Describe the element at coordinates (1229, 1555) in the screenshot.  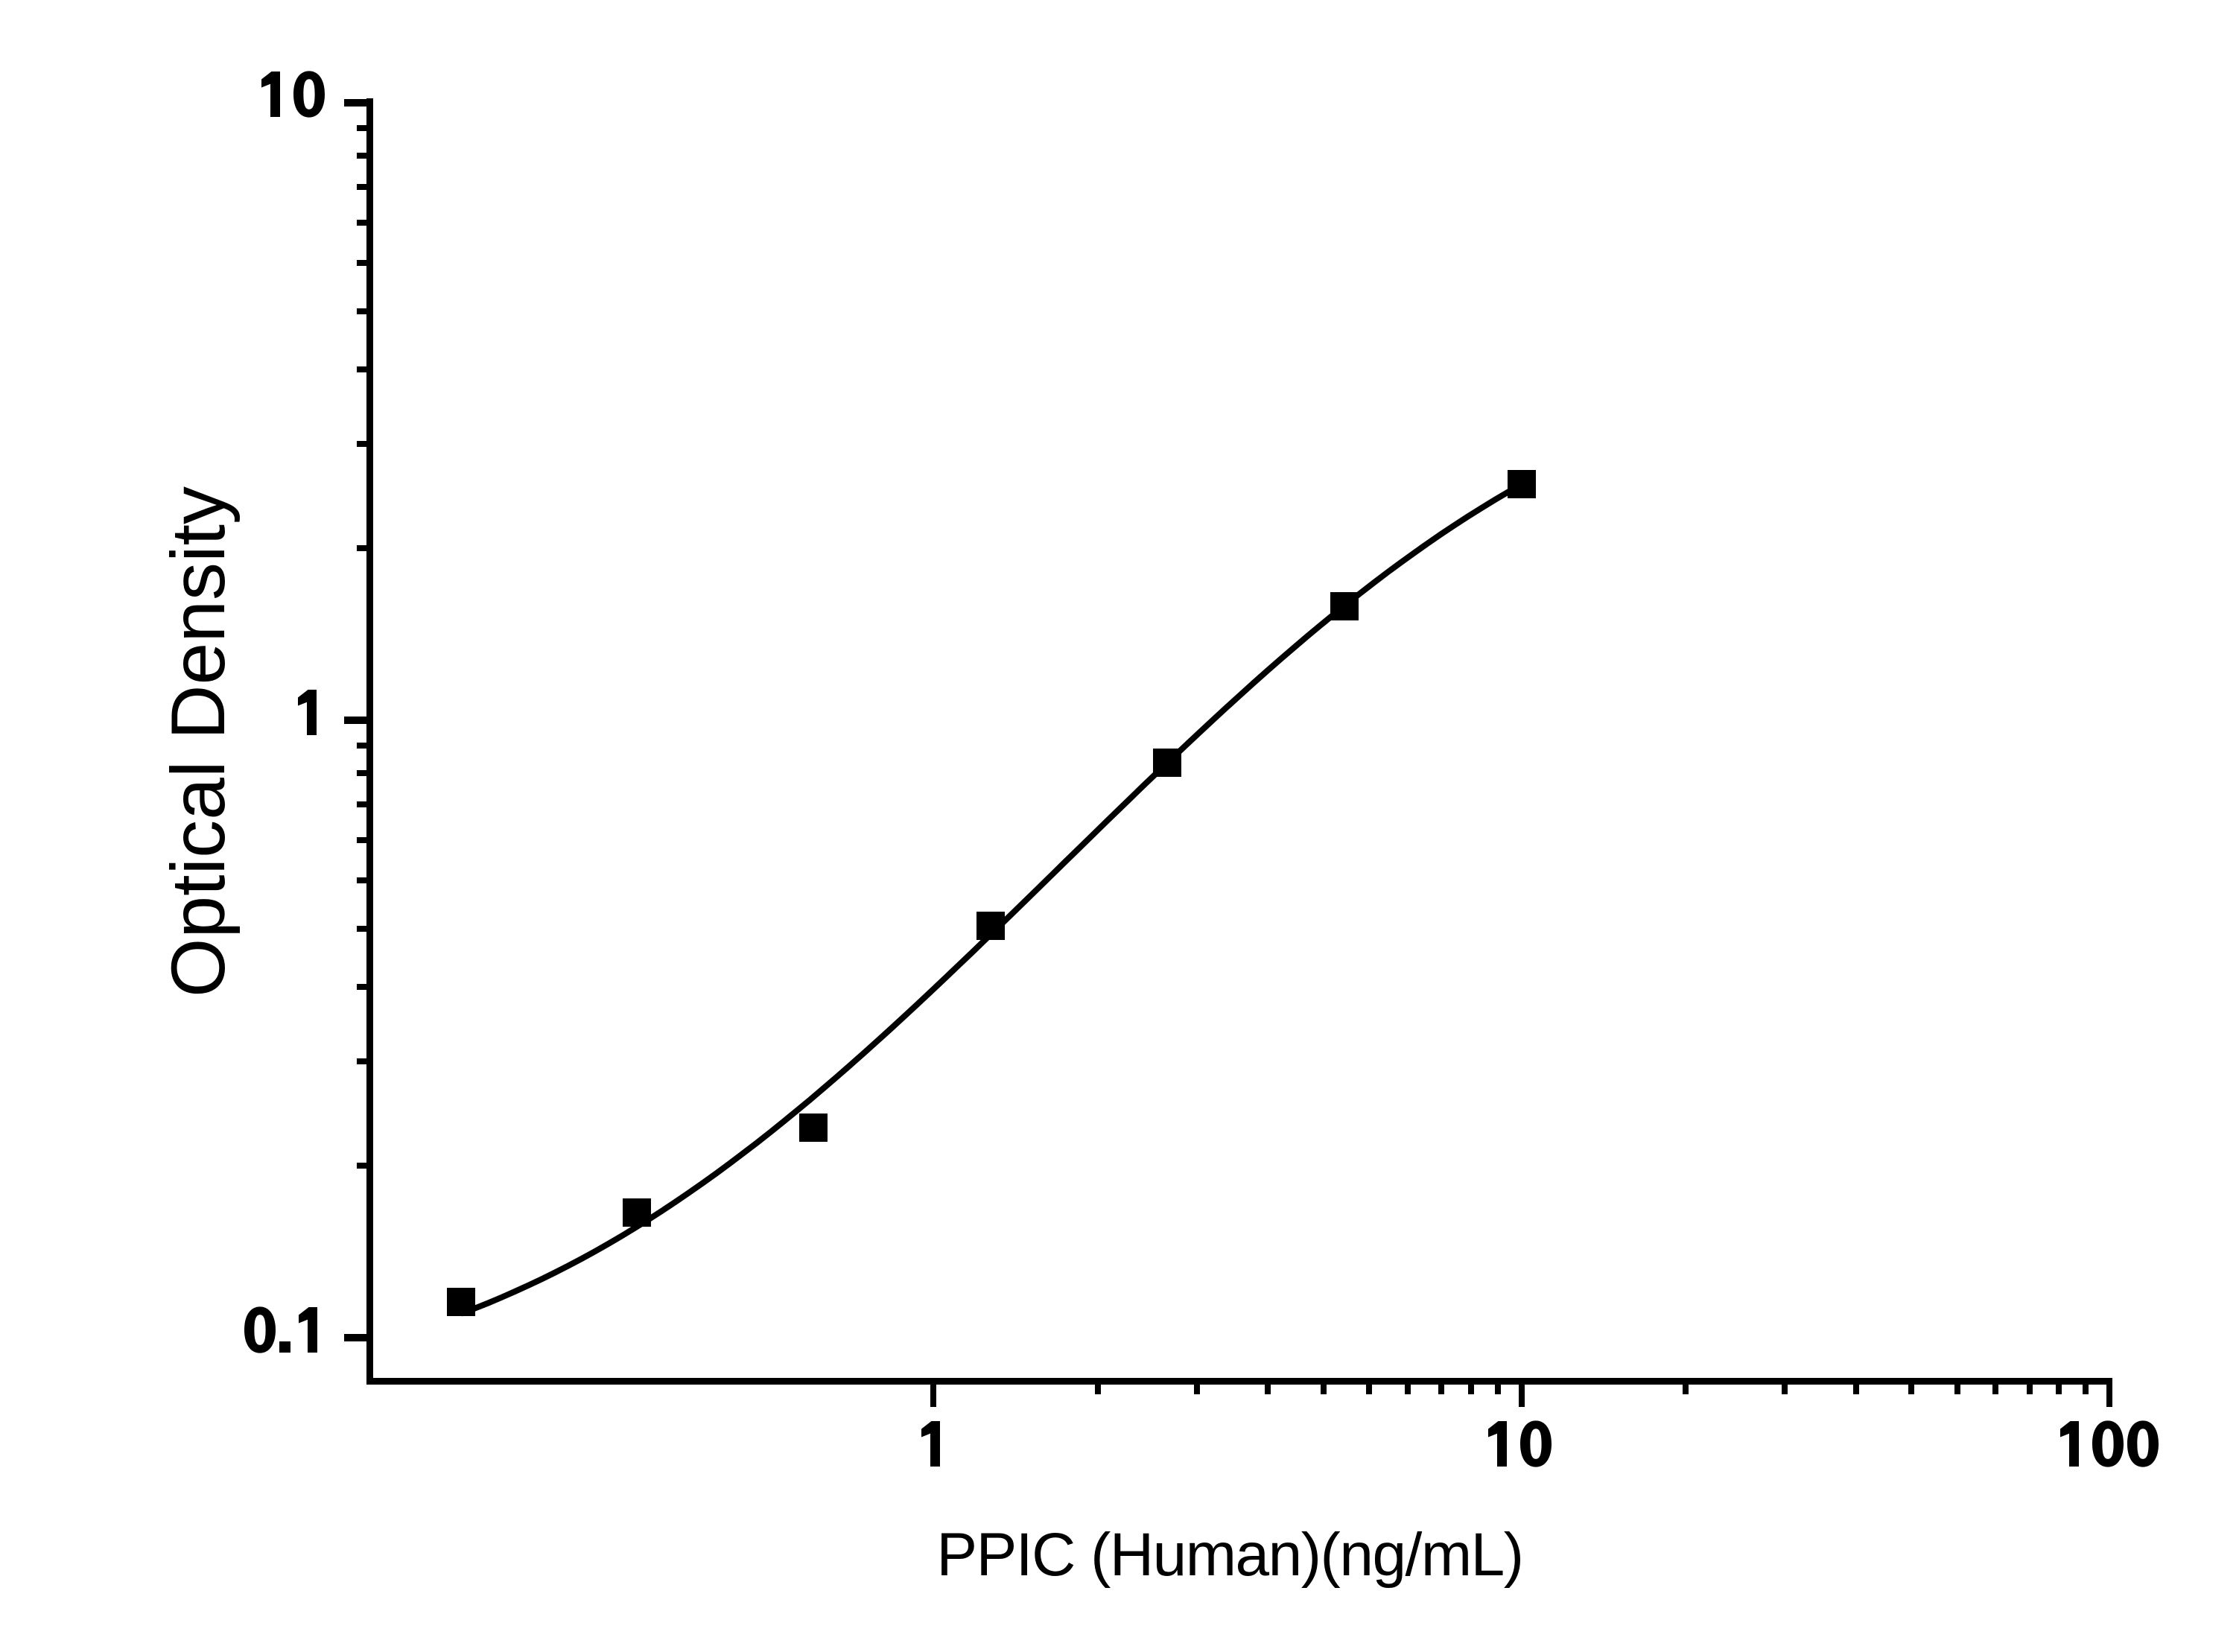
I see `svg-text: PPIC (Human)(ng/mL)` at that location.